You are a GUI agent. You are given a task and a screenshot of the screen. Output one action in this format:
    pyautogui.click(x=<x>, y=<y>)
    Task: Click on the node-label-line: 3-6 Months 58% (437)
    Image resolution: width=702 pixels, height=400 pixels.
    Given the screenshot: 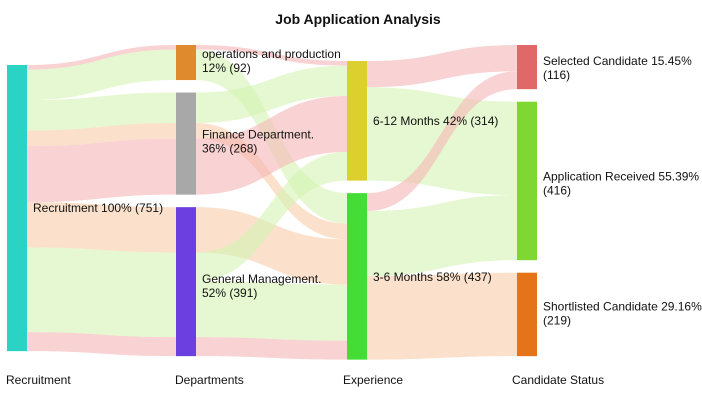 What is the action you would take?
    pyautogui.click(x=432, y=277)
    